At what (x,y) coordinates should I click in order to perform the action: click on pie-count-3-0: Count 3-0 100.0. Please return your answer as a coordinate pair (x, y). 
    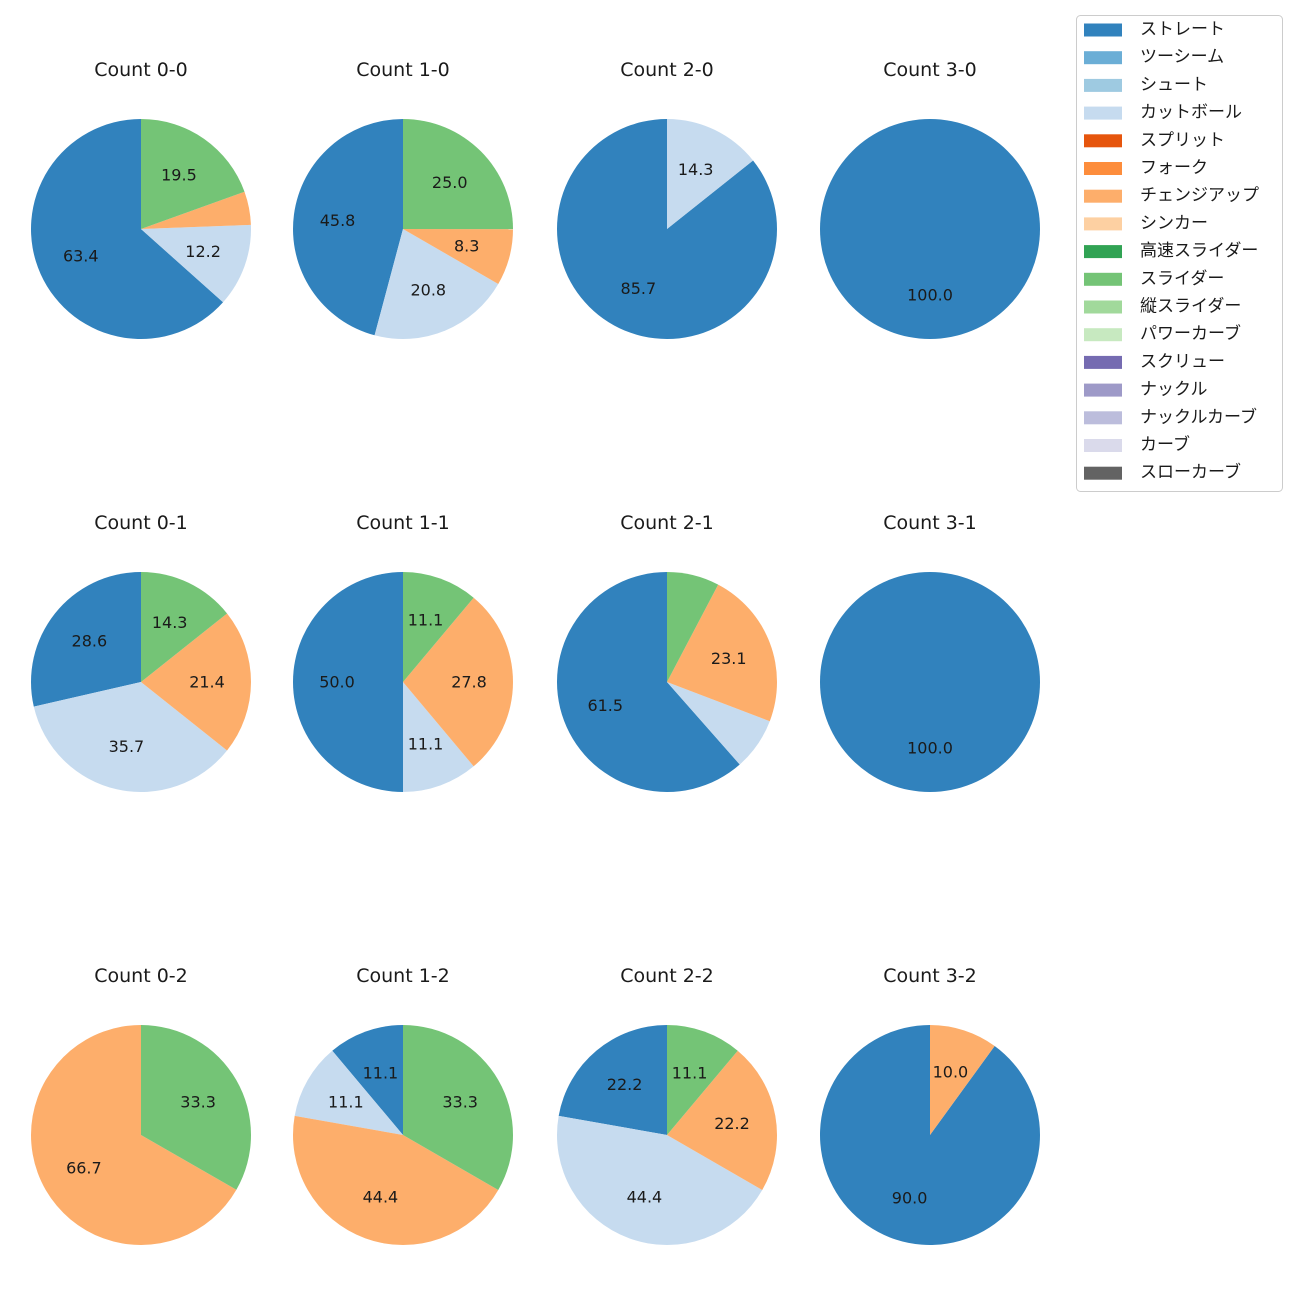
    Looking at the image, I should click on (930, 199).